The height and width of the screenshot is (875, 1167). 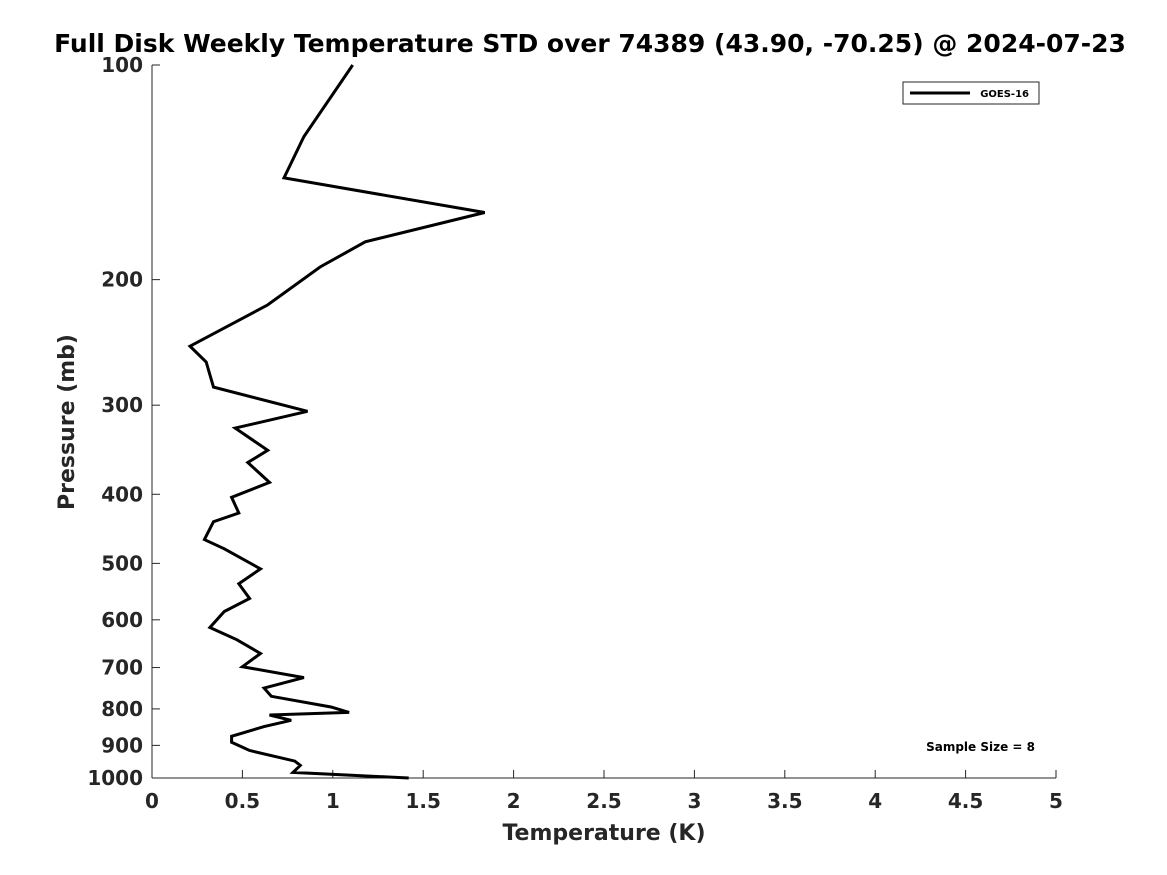 I want to click on sample-size-annotation: Sample Size = 8, so click(x=980, y=747).